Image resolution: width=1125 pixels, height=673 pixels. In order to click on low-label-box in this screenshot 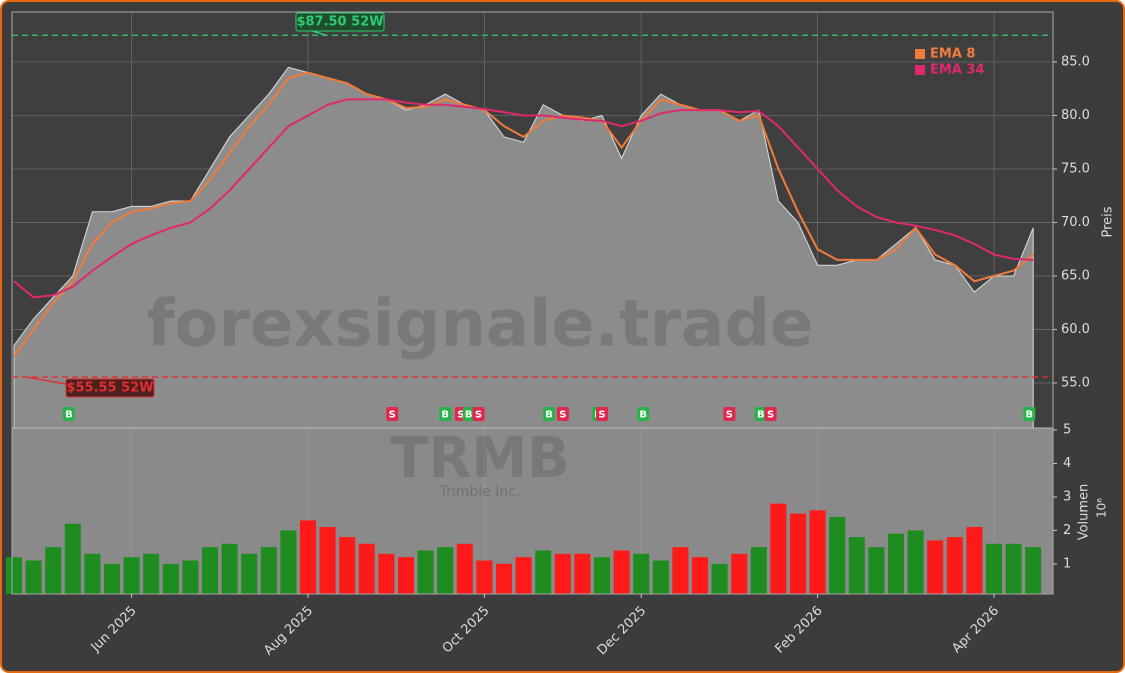, I will do `click(110, 388)`.